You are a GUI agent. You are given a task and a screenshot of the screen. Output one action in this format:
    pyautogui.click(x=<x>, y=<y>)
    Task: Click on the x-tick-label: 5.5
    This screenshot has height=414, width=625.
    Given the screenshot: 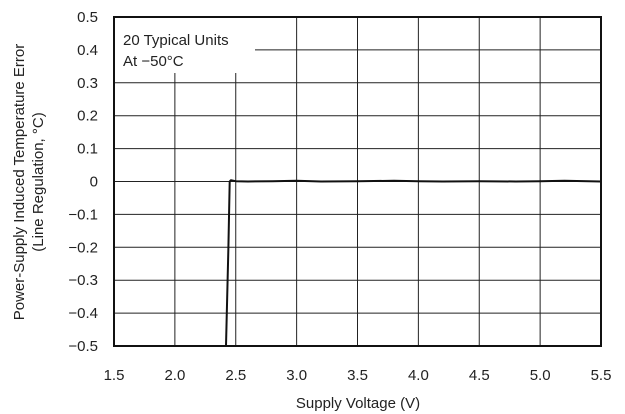 What is the action you would take?
    pyautogui.click(x=601, y=375)
    